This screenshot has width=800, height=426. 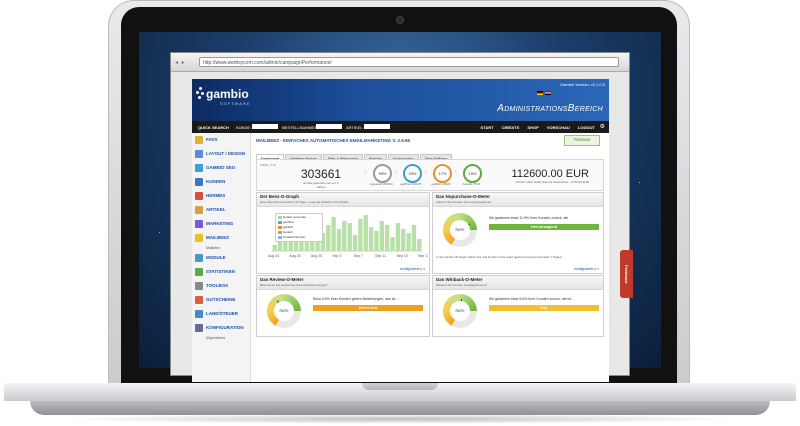 I want to click on review-title: Das Review-O-Meter, so click(x=282, y=279).